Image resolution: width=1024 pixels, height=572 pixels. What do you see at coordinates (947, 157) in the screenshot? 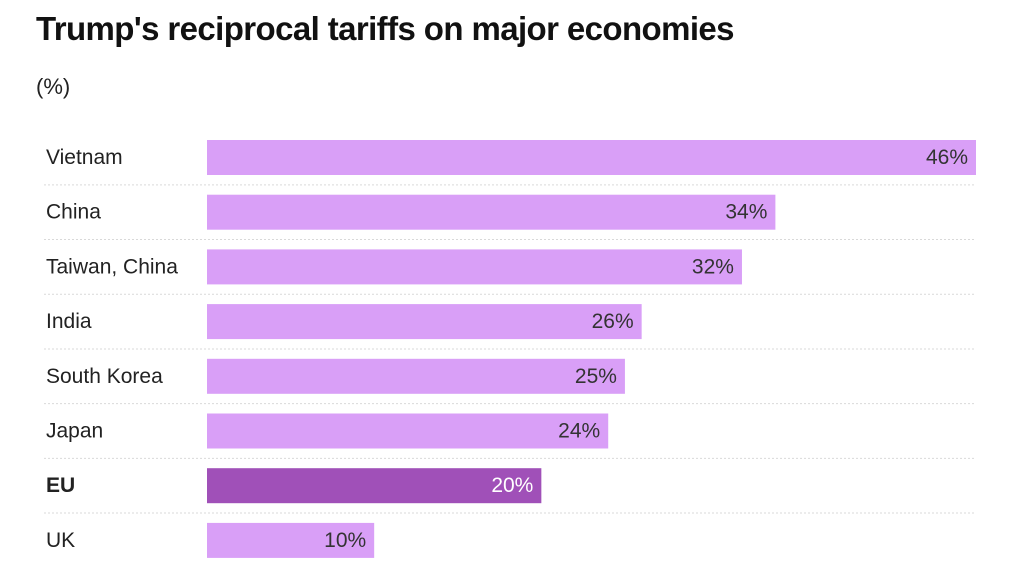
I see `value-label: 46%` at bounding box center [947, 157].